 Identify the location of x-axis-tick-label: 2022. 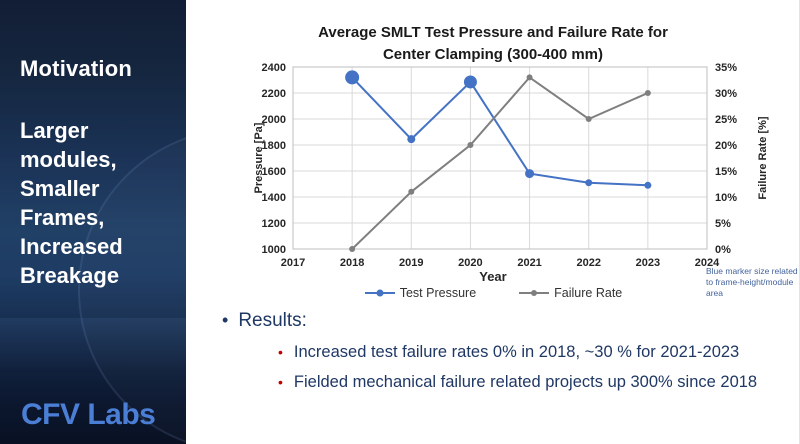
(588, 263).